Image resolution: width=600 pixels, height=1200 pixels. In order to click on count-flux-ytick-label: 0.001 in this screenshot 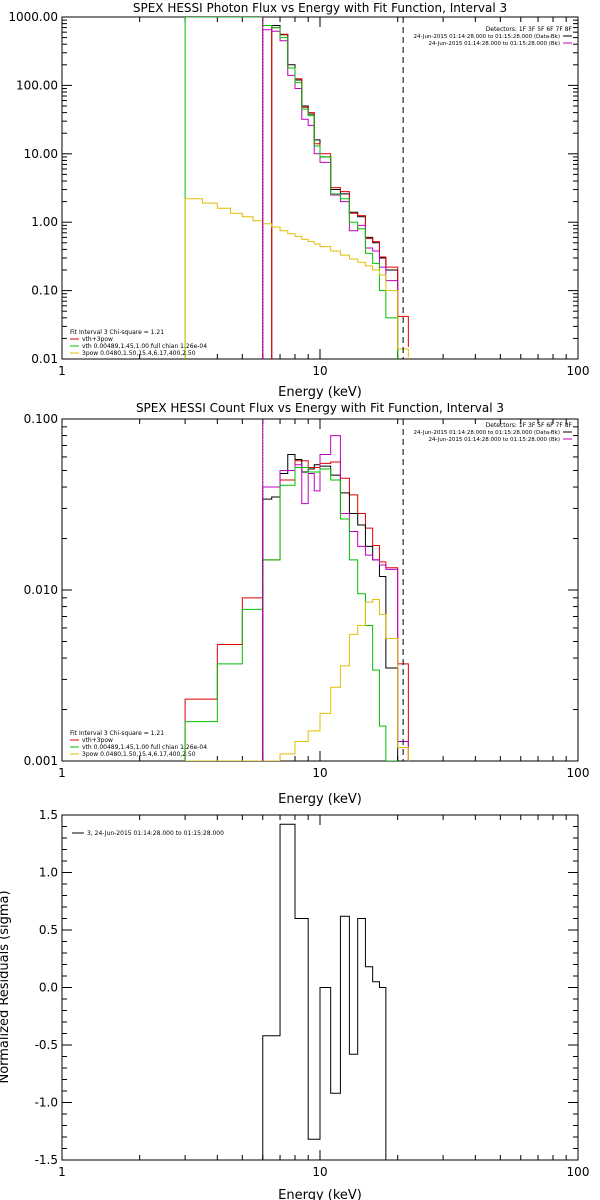, I will do `click(41, 761)`.